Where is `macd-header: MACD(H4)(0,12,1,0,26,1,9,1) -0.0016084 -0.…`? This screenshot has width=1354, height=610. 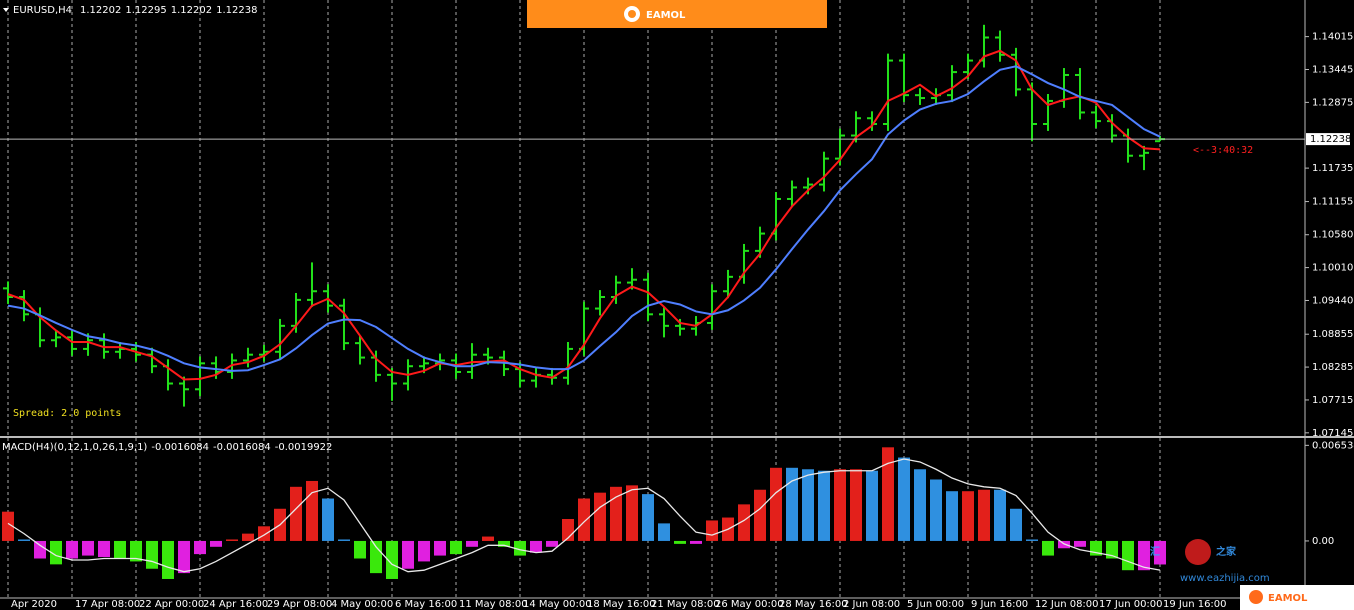
macd-header: MACD(H4)(0,12,1,0,26,1,9,1) -0.0016084 -0.… is located at coordinates (167, 447).